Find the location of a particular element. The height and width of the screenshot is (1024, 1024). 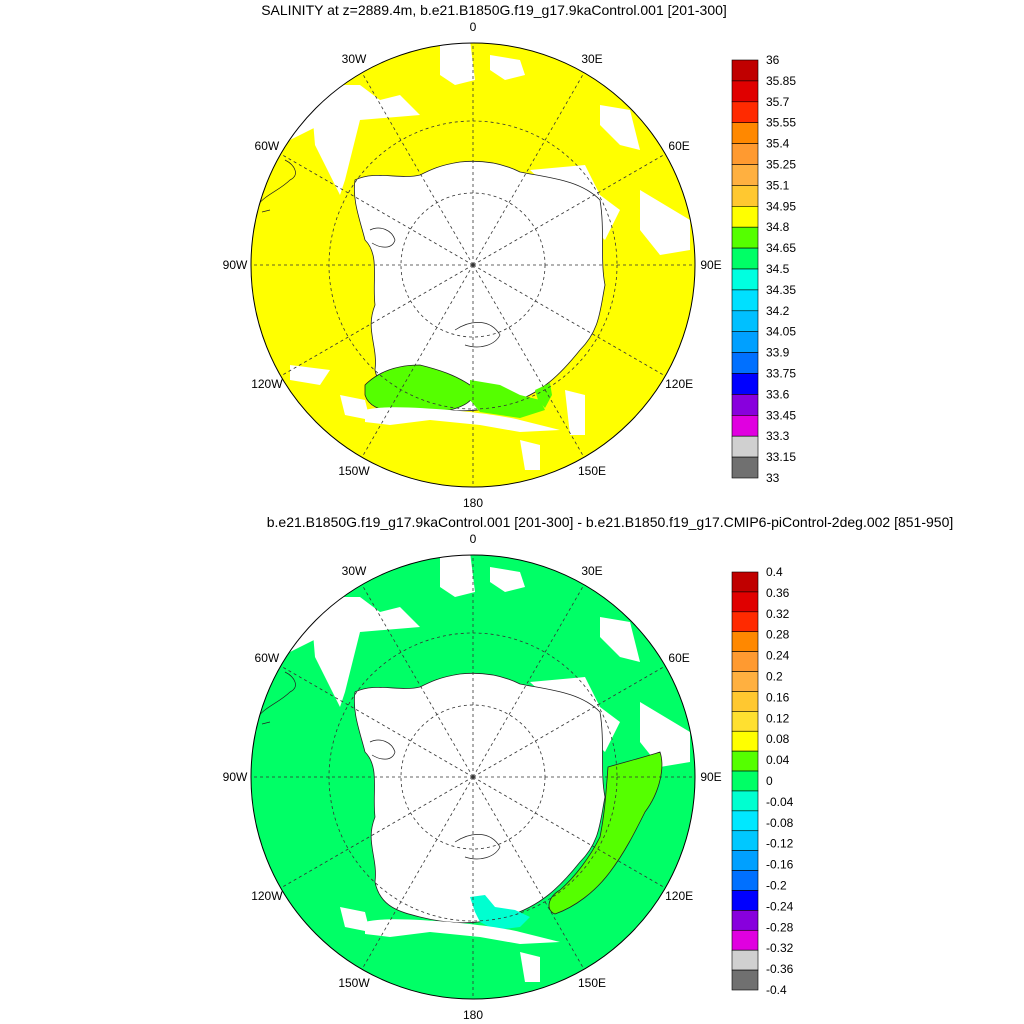

colorbar-tick-label: 33 is located at coordinates (773, 478).